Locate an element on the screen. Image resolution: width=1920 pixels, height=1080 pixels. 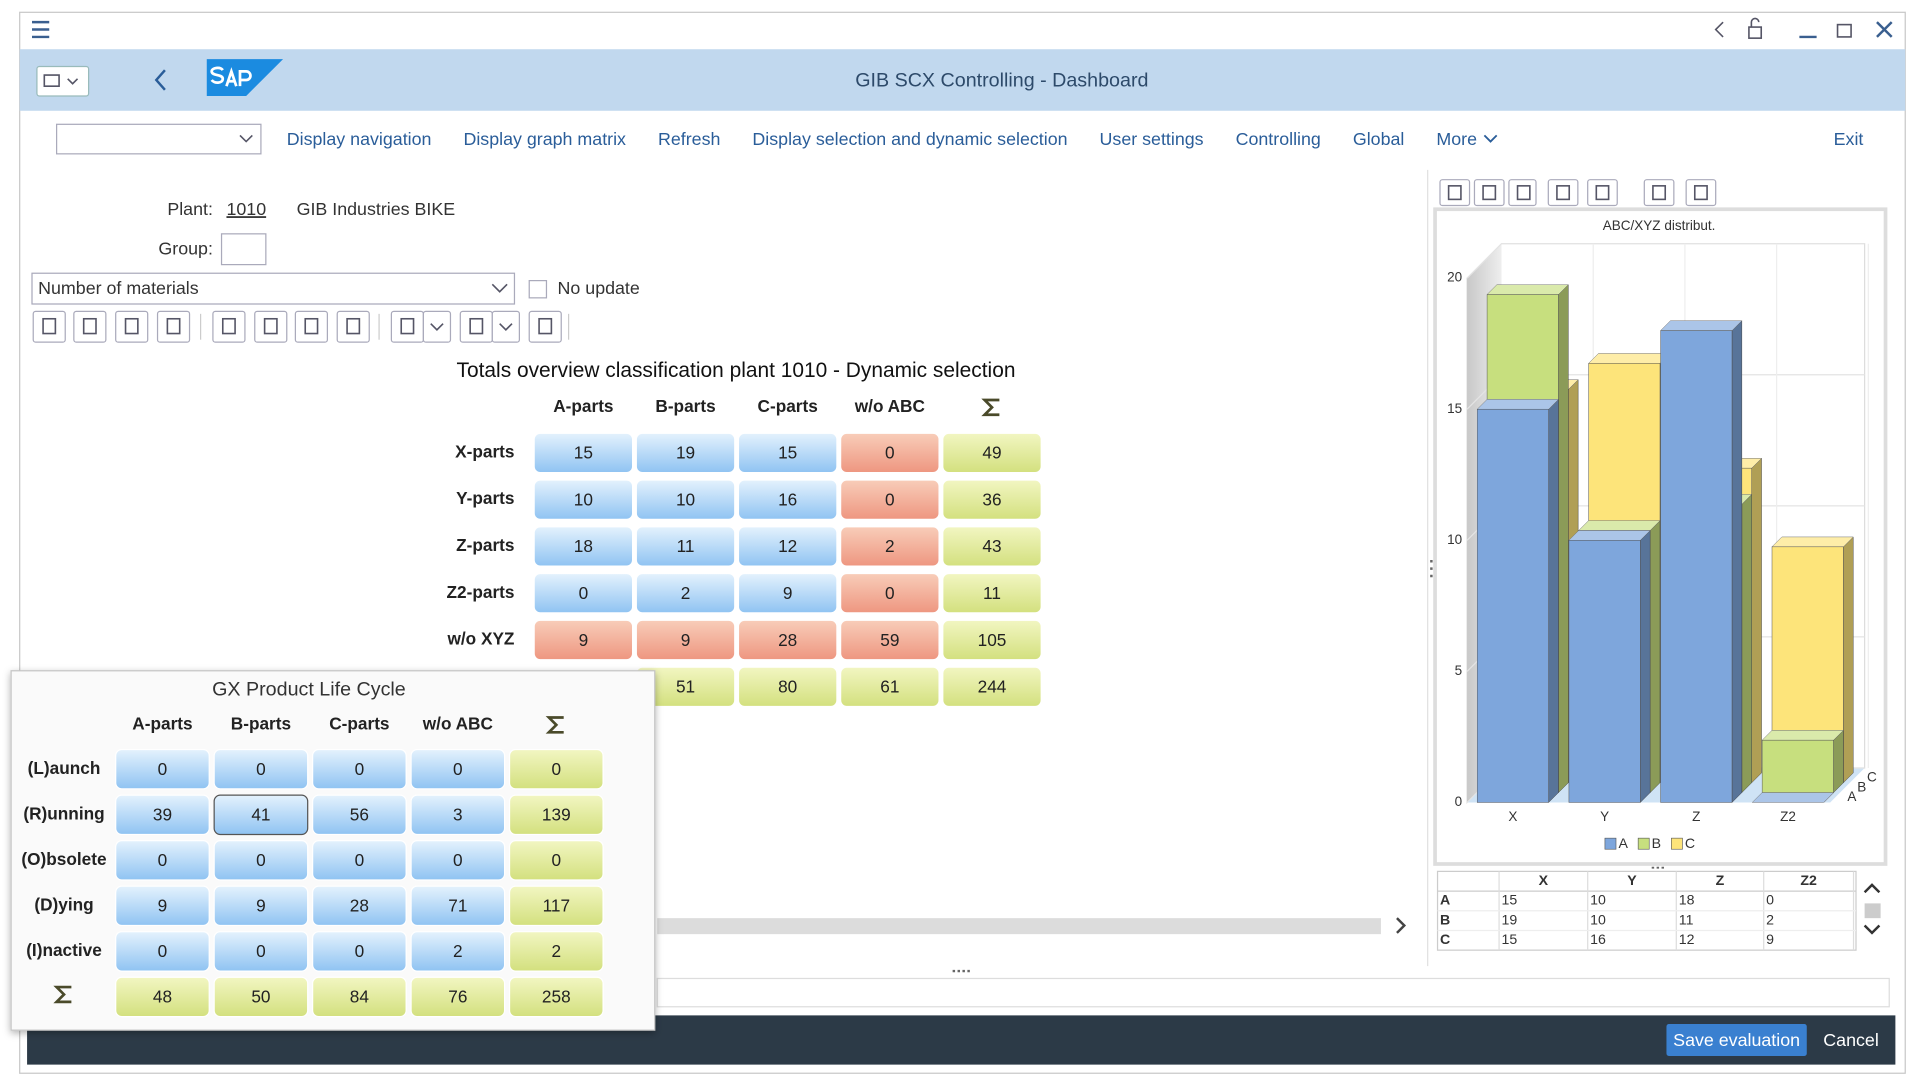
measure-dropdown is located at coordinates (273, 288).